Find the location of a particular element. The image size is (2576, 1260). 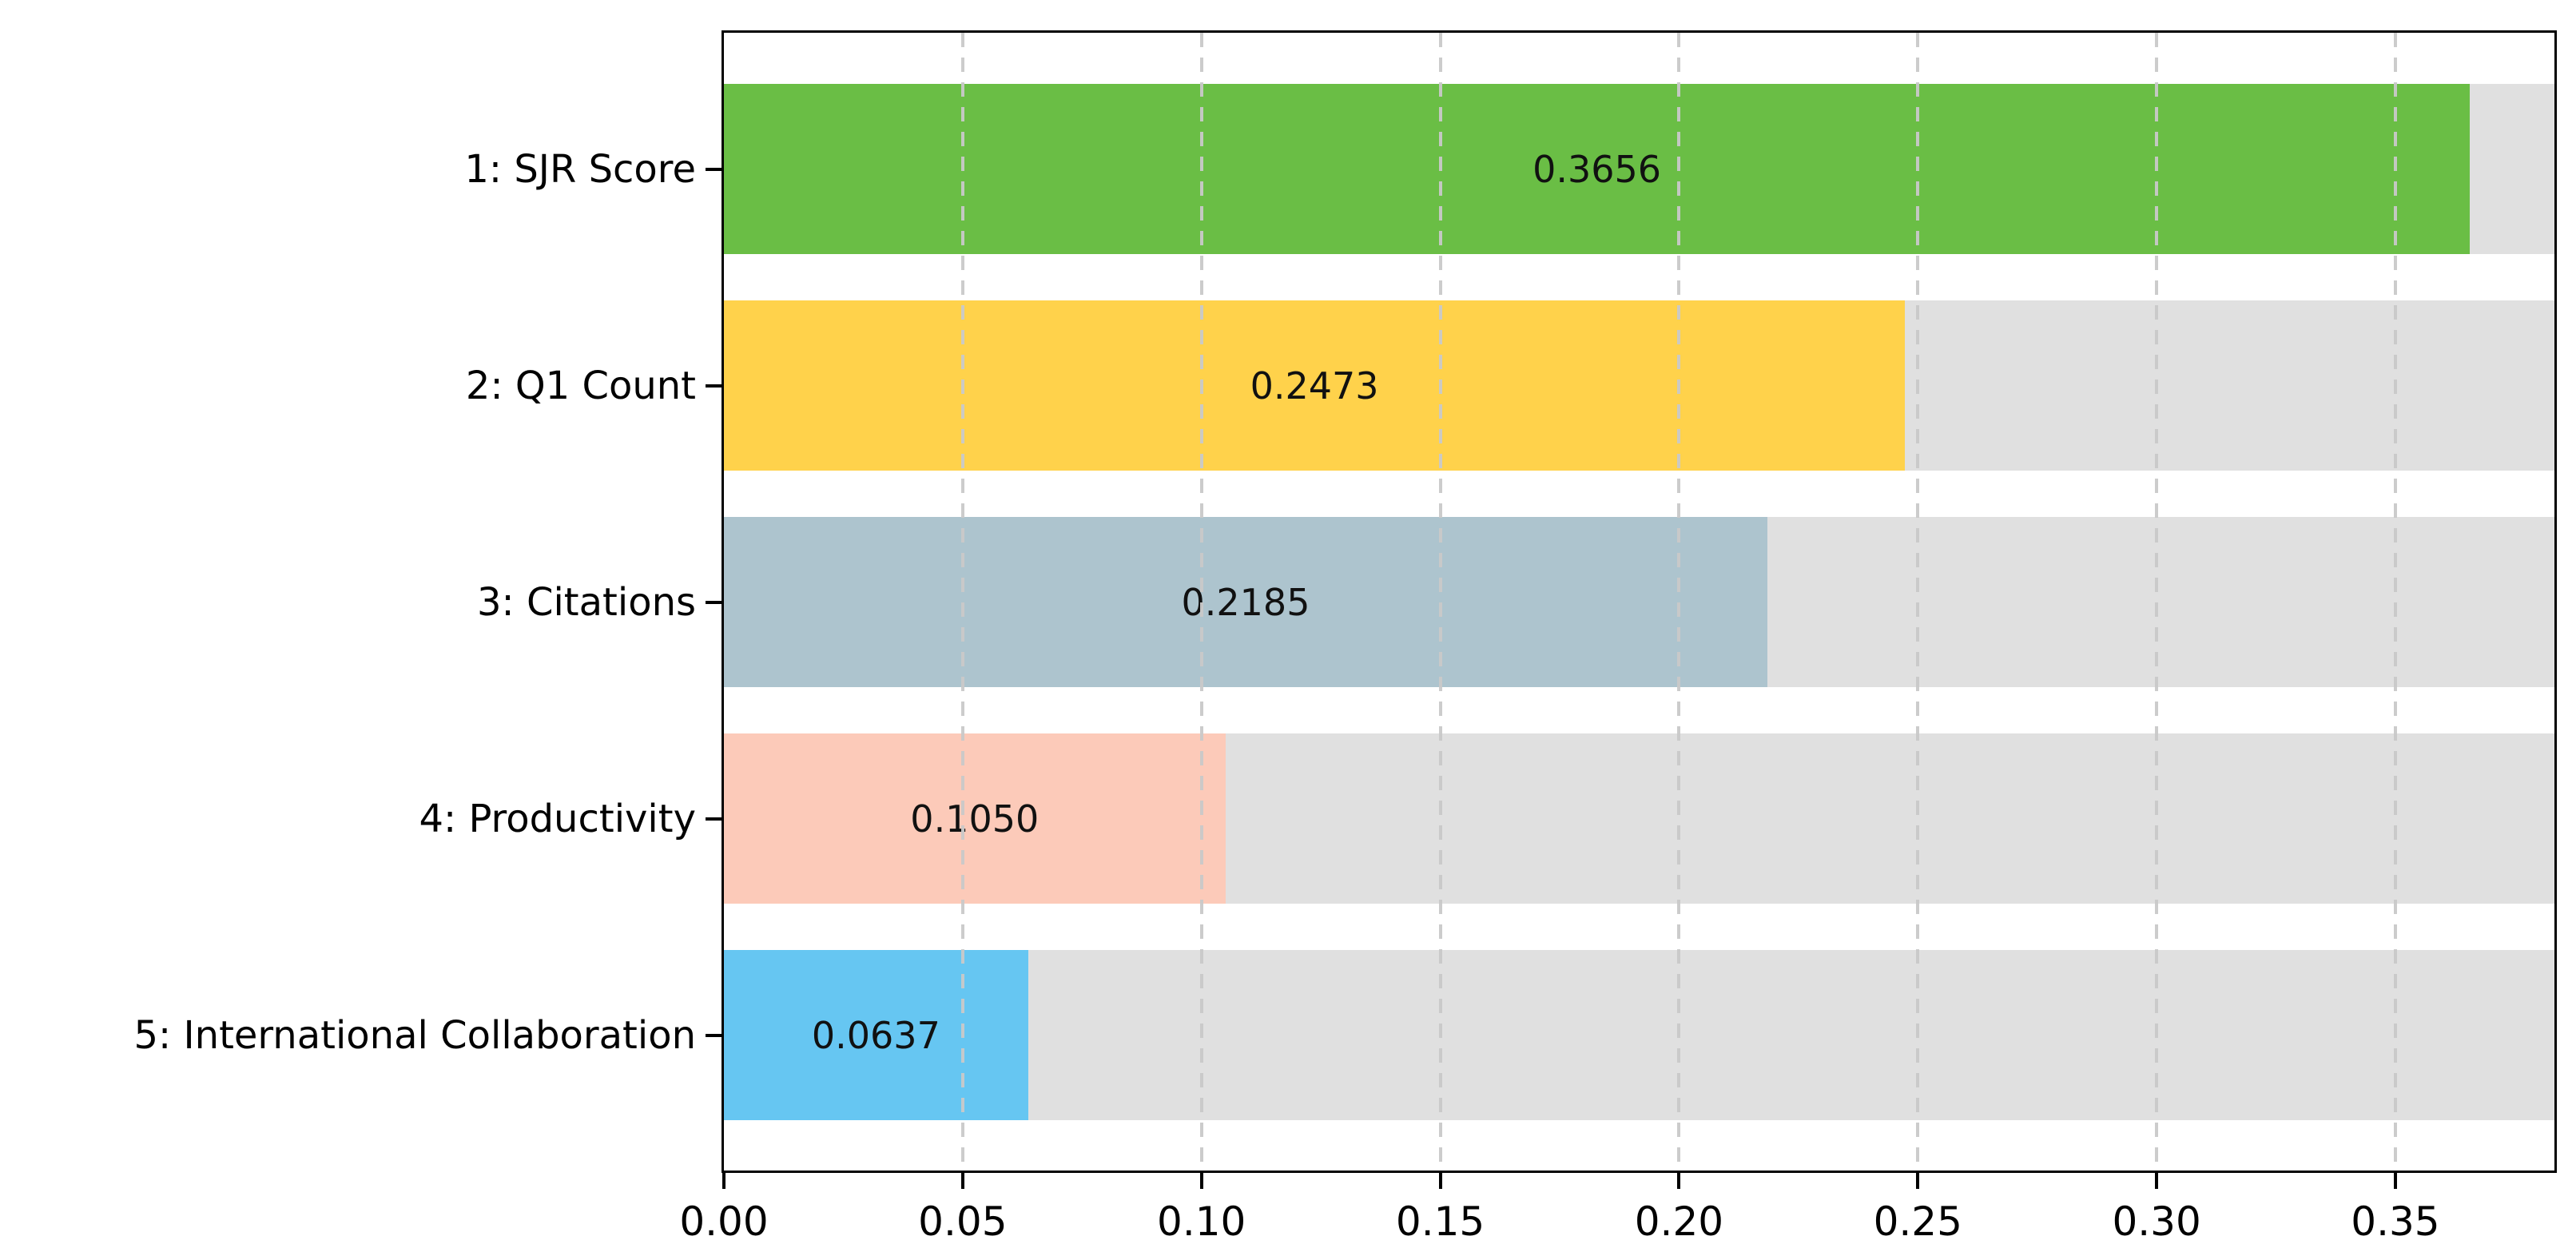

bar-row: 0.2185 is located at coordinates (1639, 602).